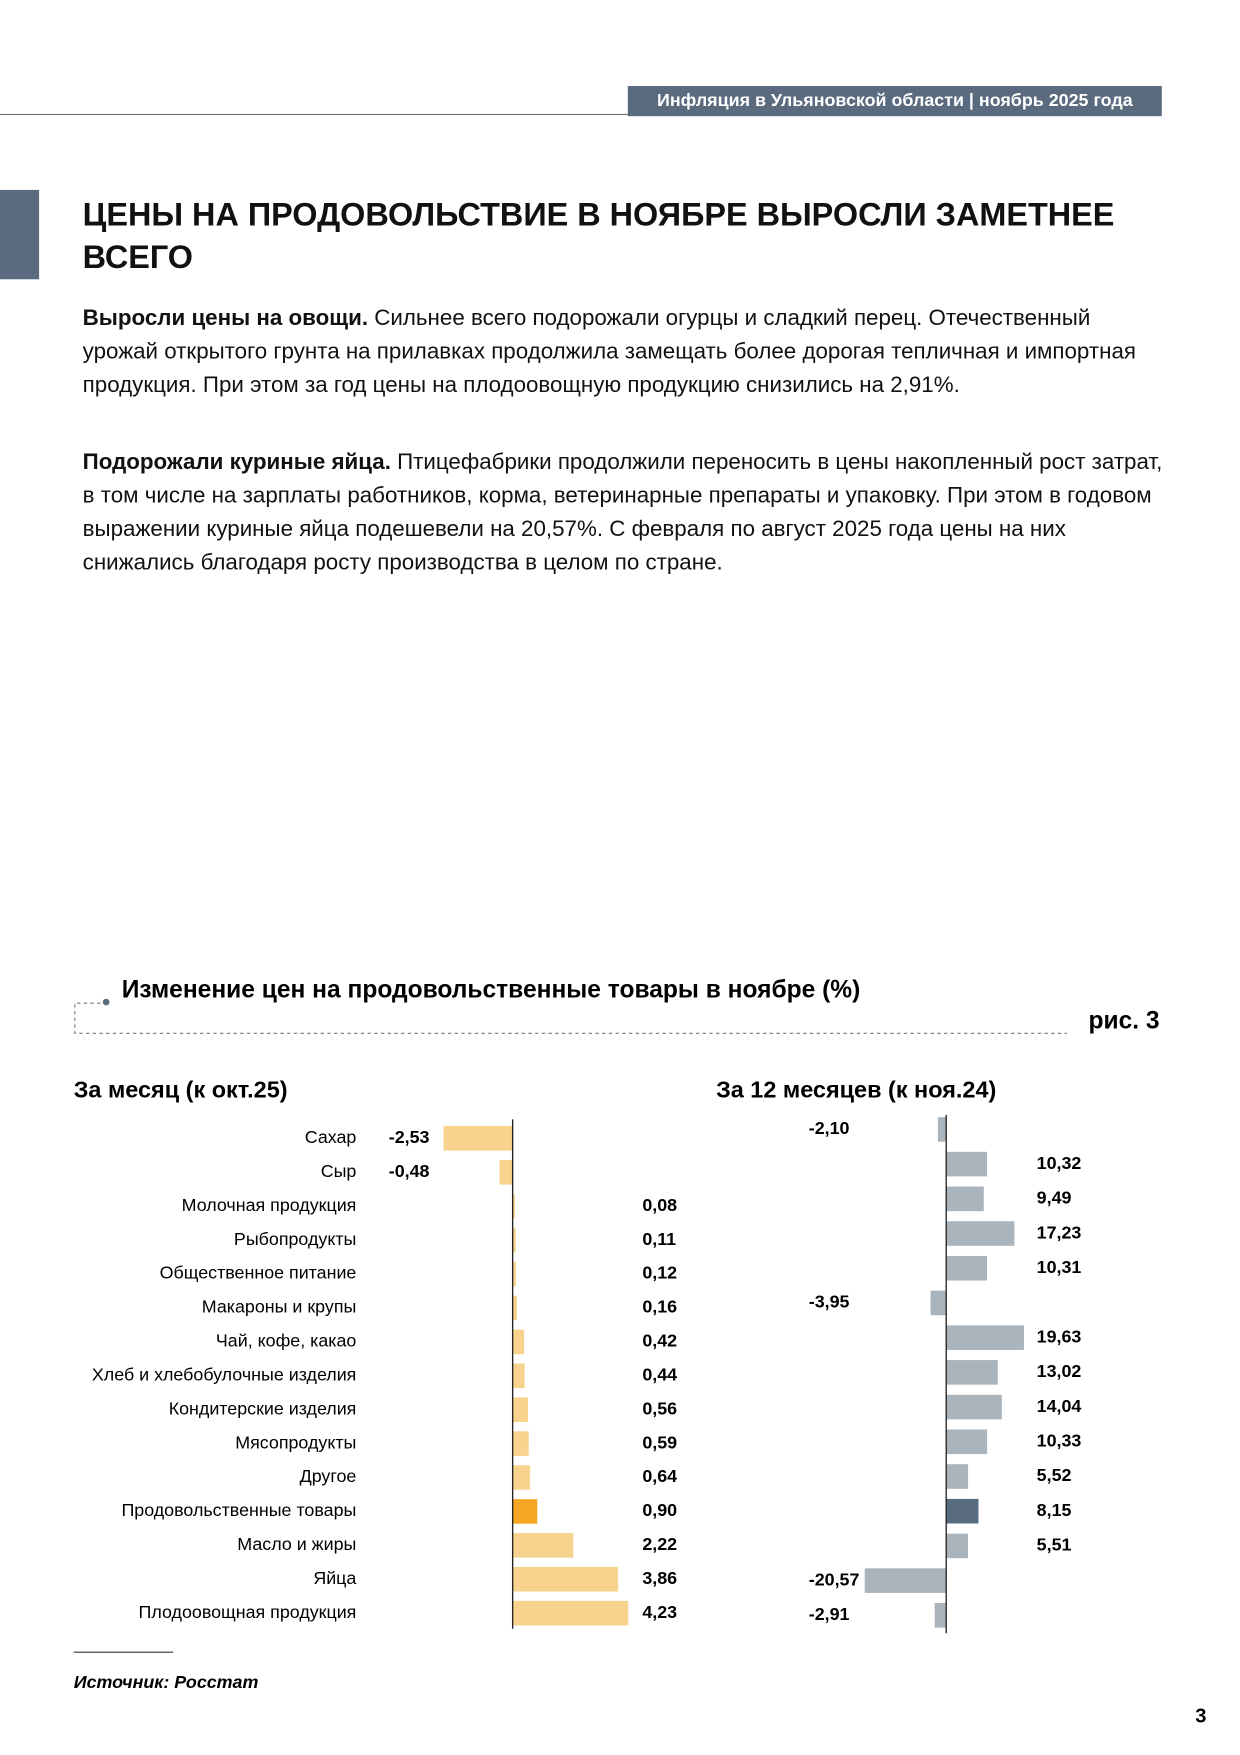 Image resolution: width=1240 pixels, height=1755 pixels. What do you see at coordinates (829, 1302) in the screenshot?
I see `value-label: -3,95` at bounding box center [829, 1302].